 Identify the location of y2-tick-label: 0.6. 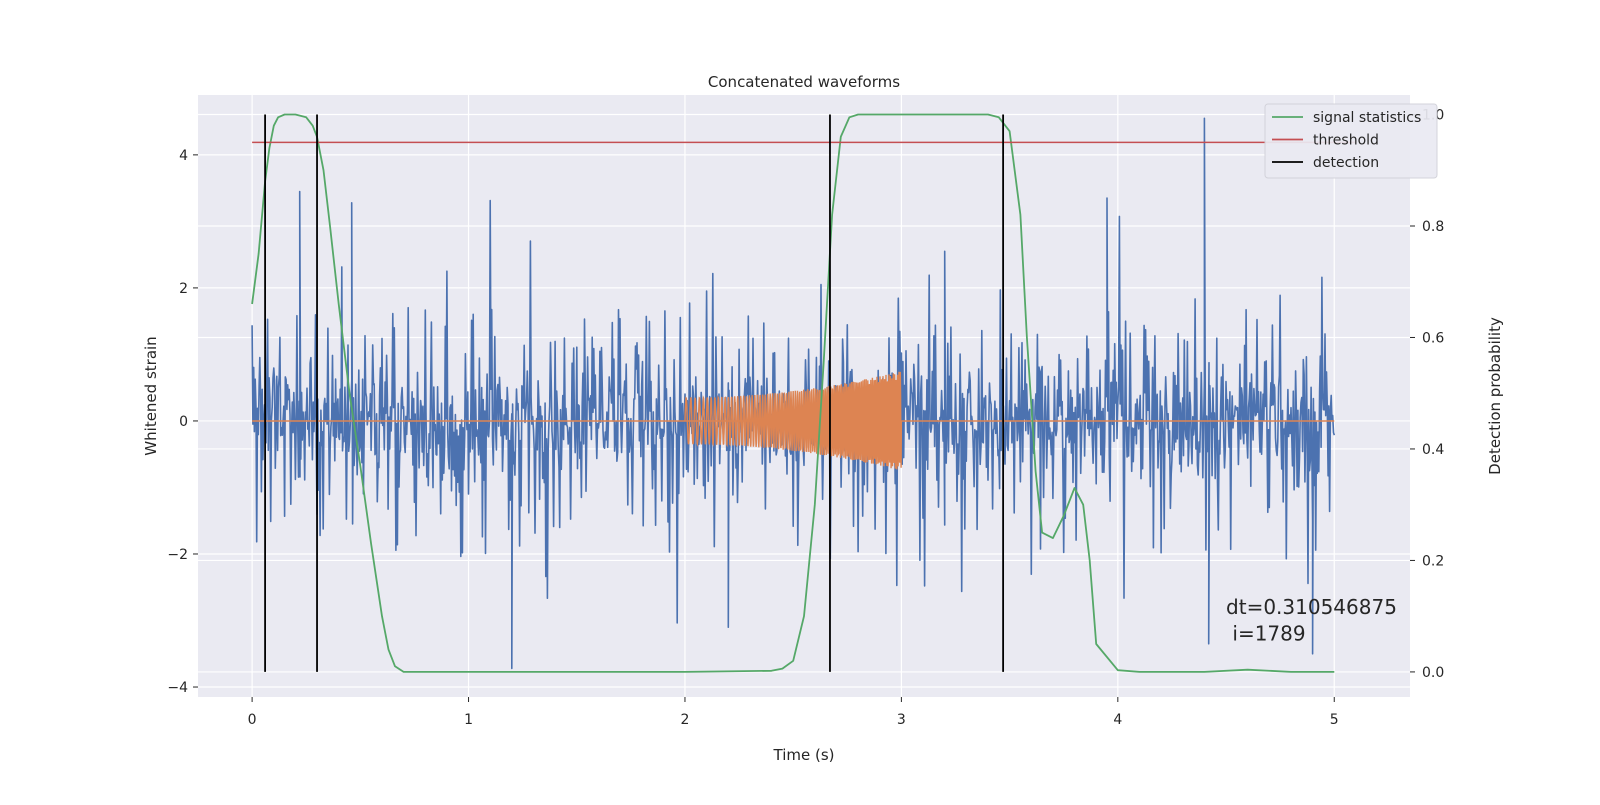
(1433, 338).